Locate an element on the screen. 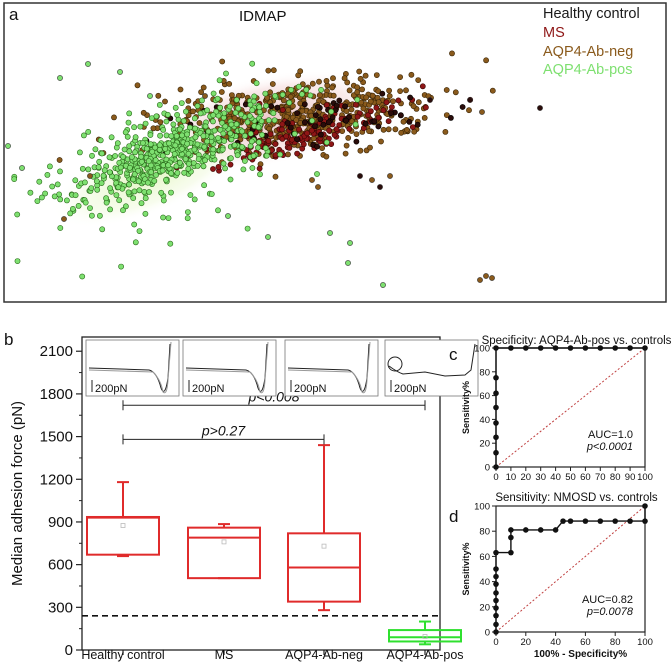 This screenshot has height=663, width=671. x-tick-label: 100 is located at coordinates (645, 642).